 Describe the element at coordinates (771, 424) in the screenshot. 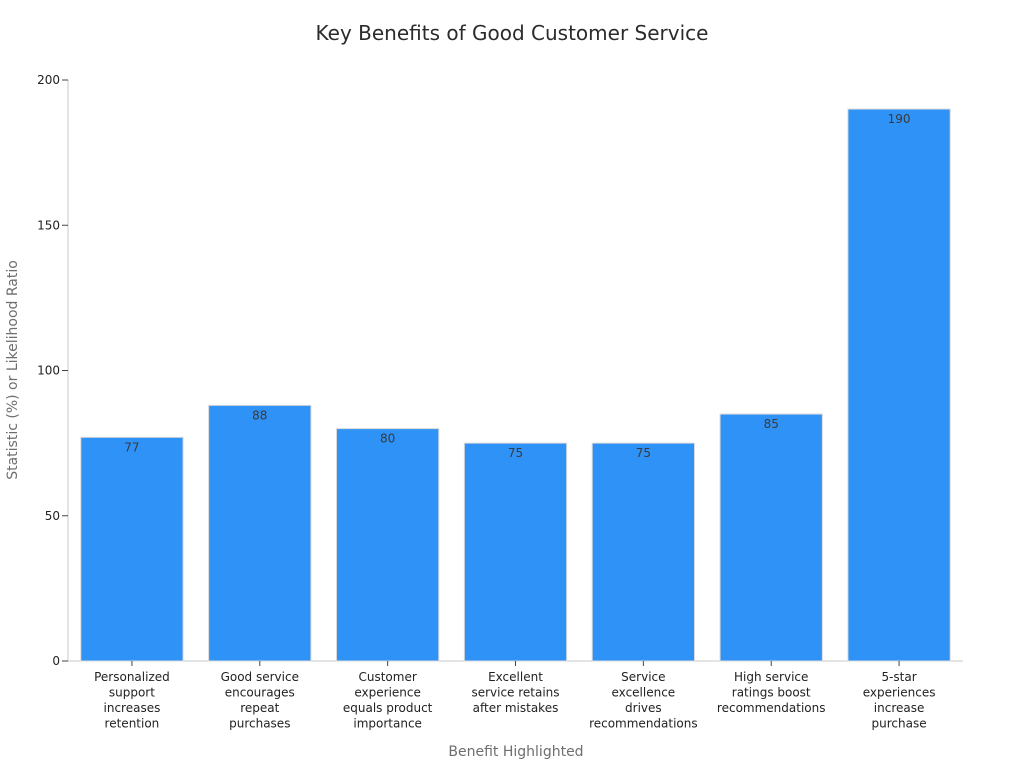

I see `bar-value-label: 85` at that location.